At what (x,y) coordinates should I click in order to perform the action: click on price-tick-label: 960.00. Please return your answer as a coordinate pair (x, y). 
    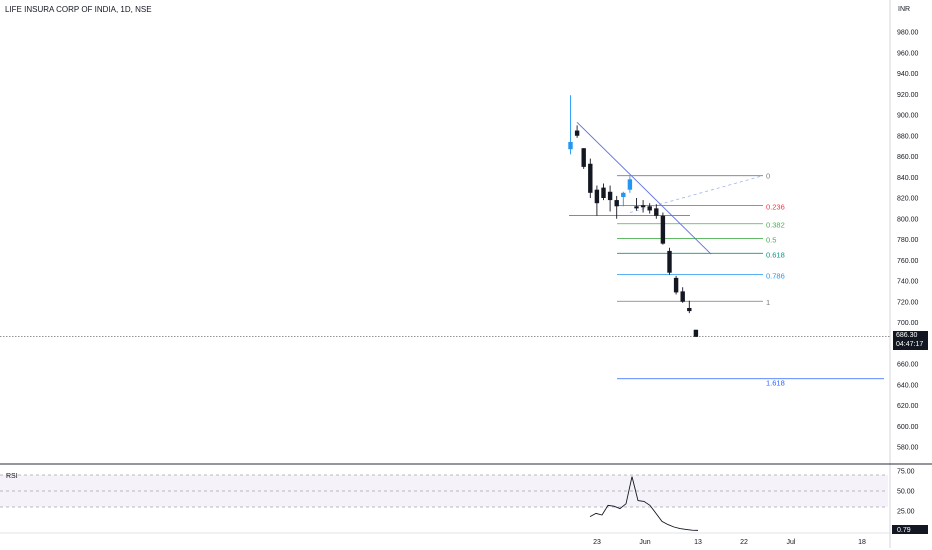
    Looking at the image, I should click on (908, 53).